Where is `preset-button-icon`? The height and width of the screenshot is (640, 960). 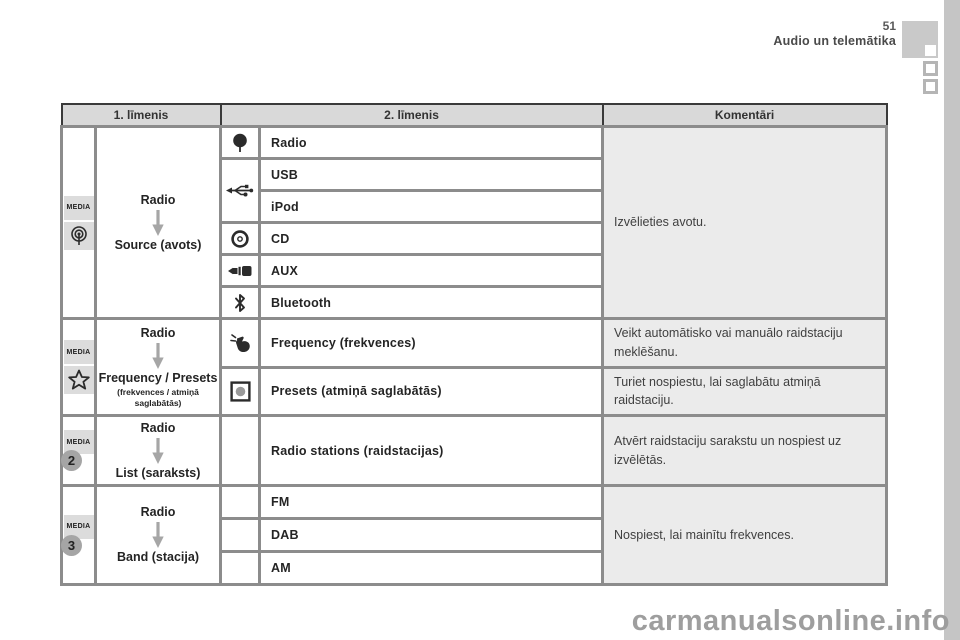
preset-button-icon is located at coordinates (240, 391).